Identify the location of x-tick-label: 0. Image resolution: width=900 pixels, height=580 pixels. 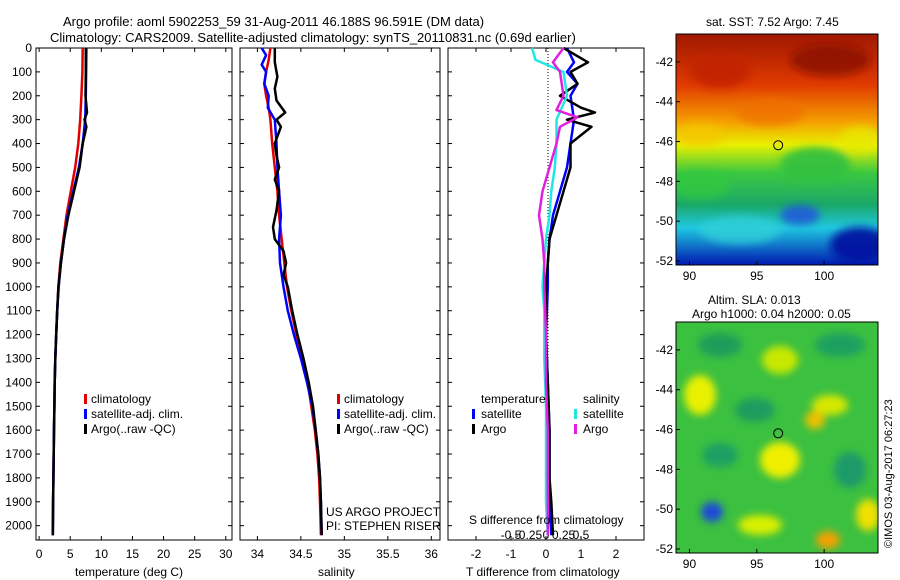
(546, 554).